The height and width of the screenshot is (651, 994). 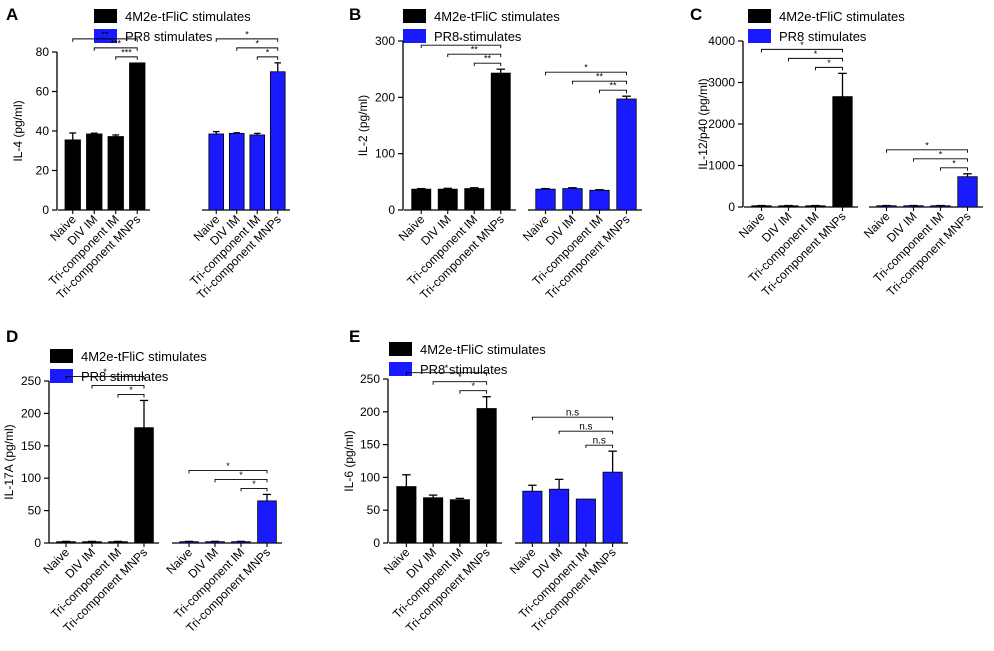 I want to click on significance-label: ***, so click(x=126, y=52).